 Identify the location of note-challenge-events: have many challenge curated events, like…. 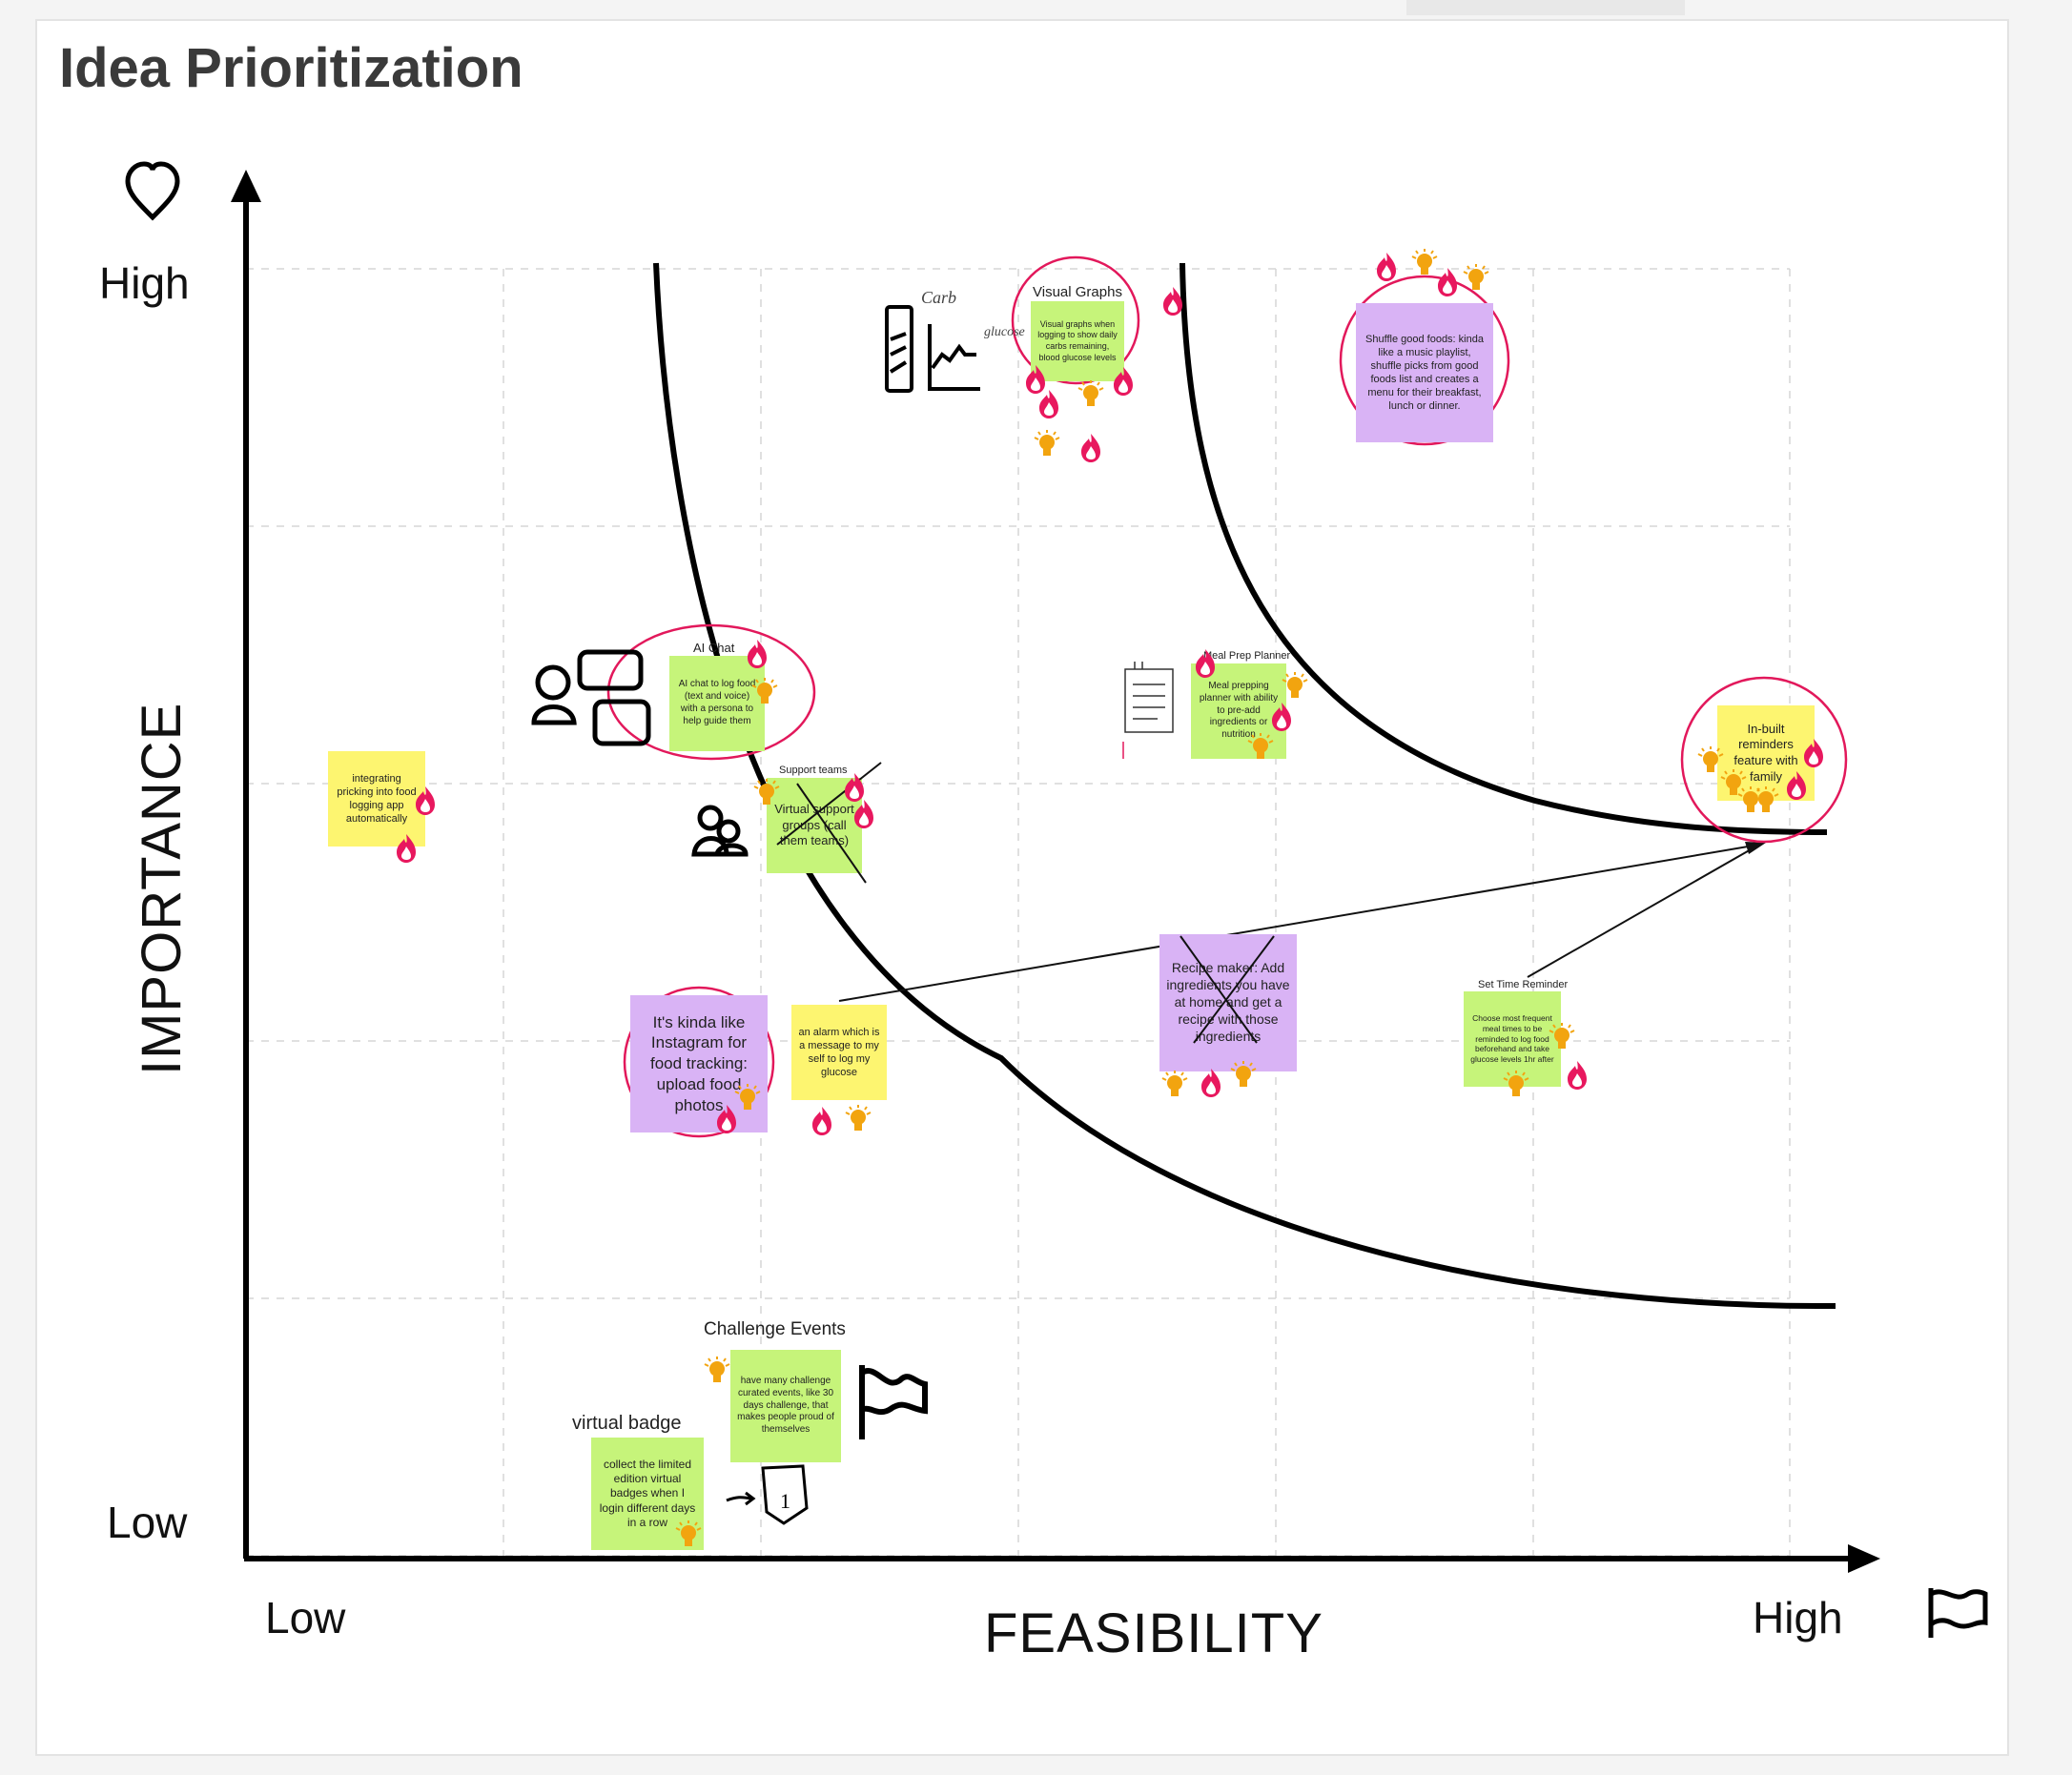
(786, 1406).